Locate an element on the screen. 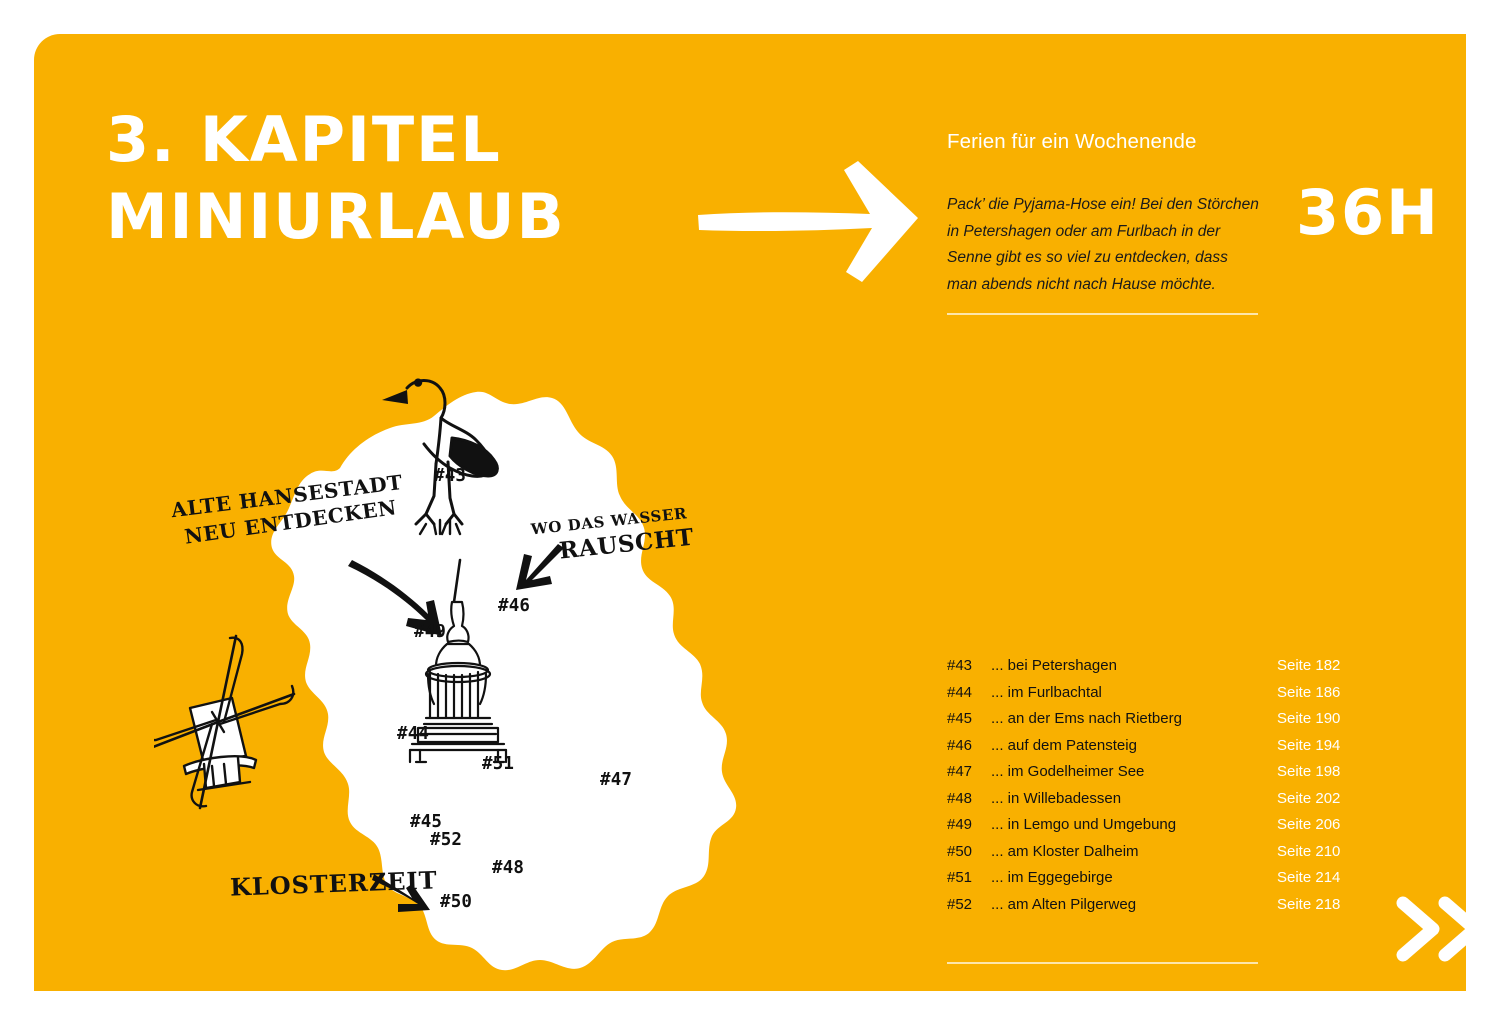  map-marker-48: #48 is located at coordinates (508, 868).